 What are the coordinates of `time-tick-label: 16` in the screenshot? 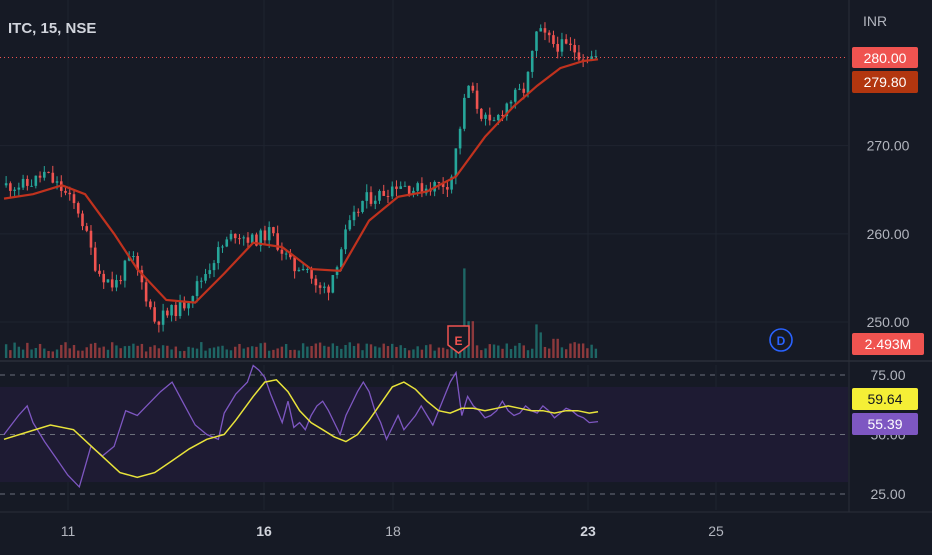 It's located at (264, 531).